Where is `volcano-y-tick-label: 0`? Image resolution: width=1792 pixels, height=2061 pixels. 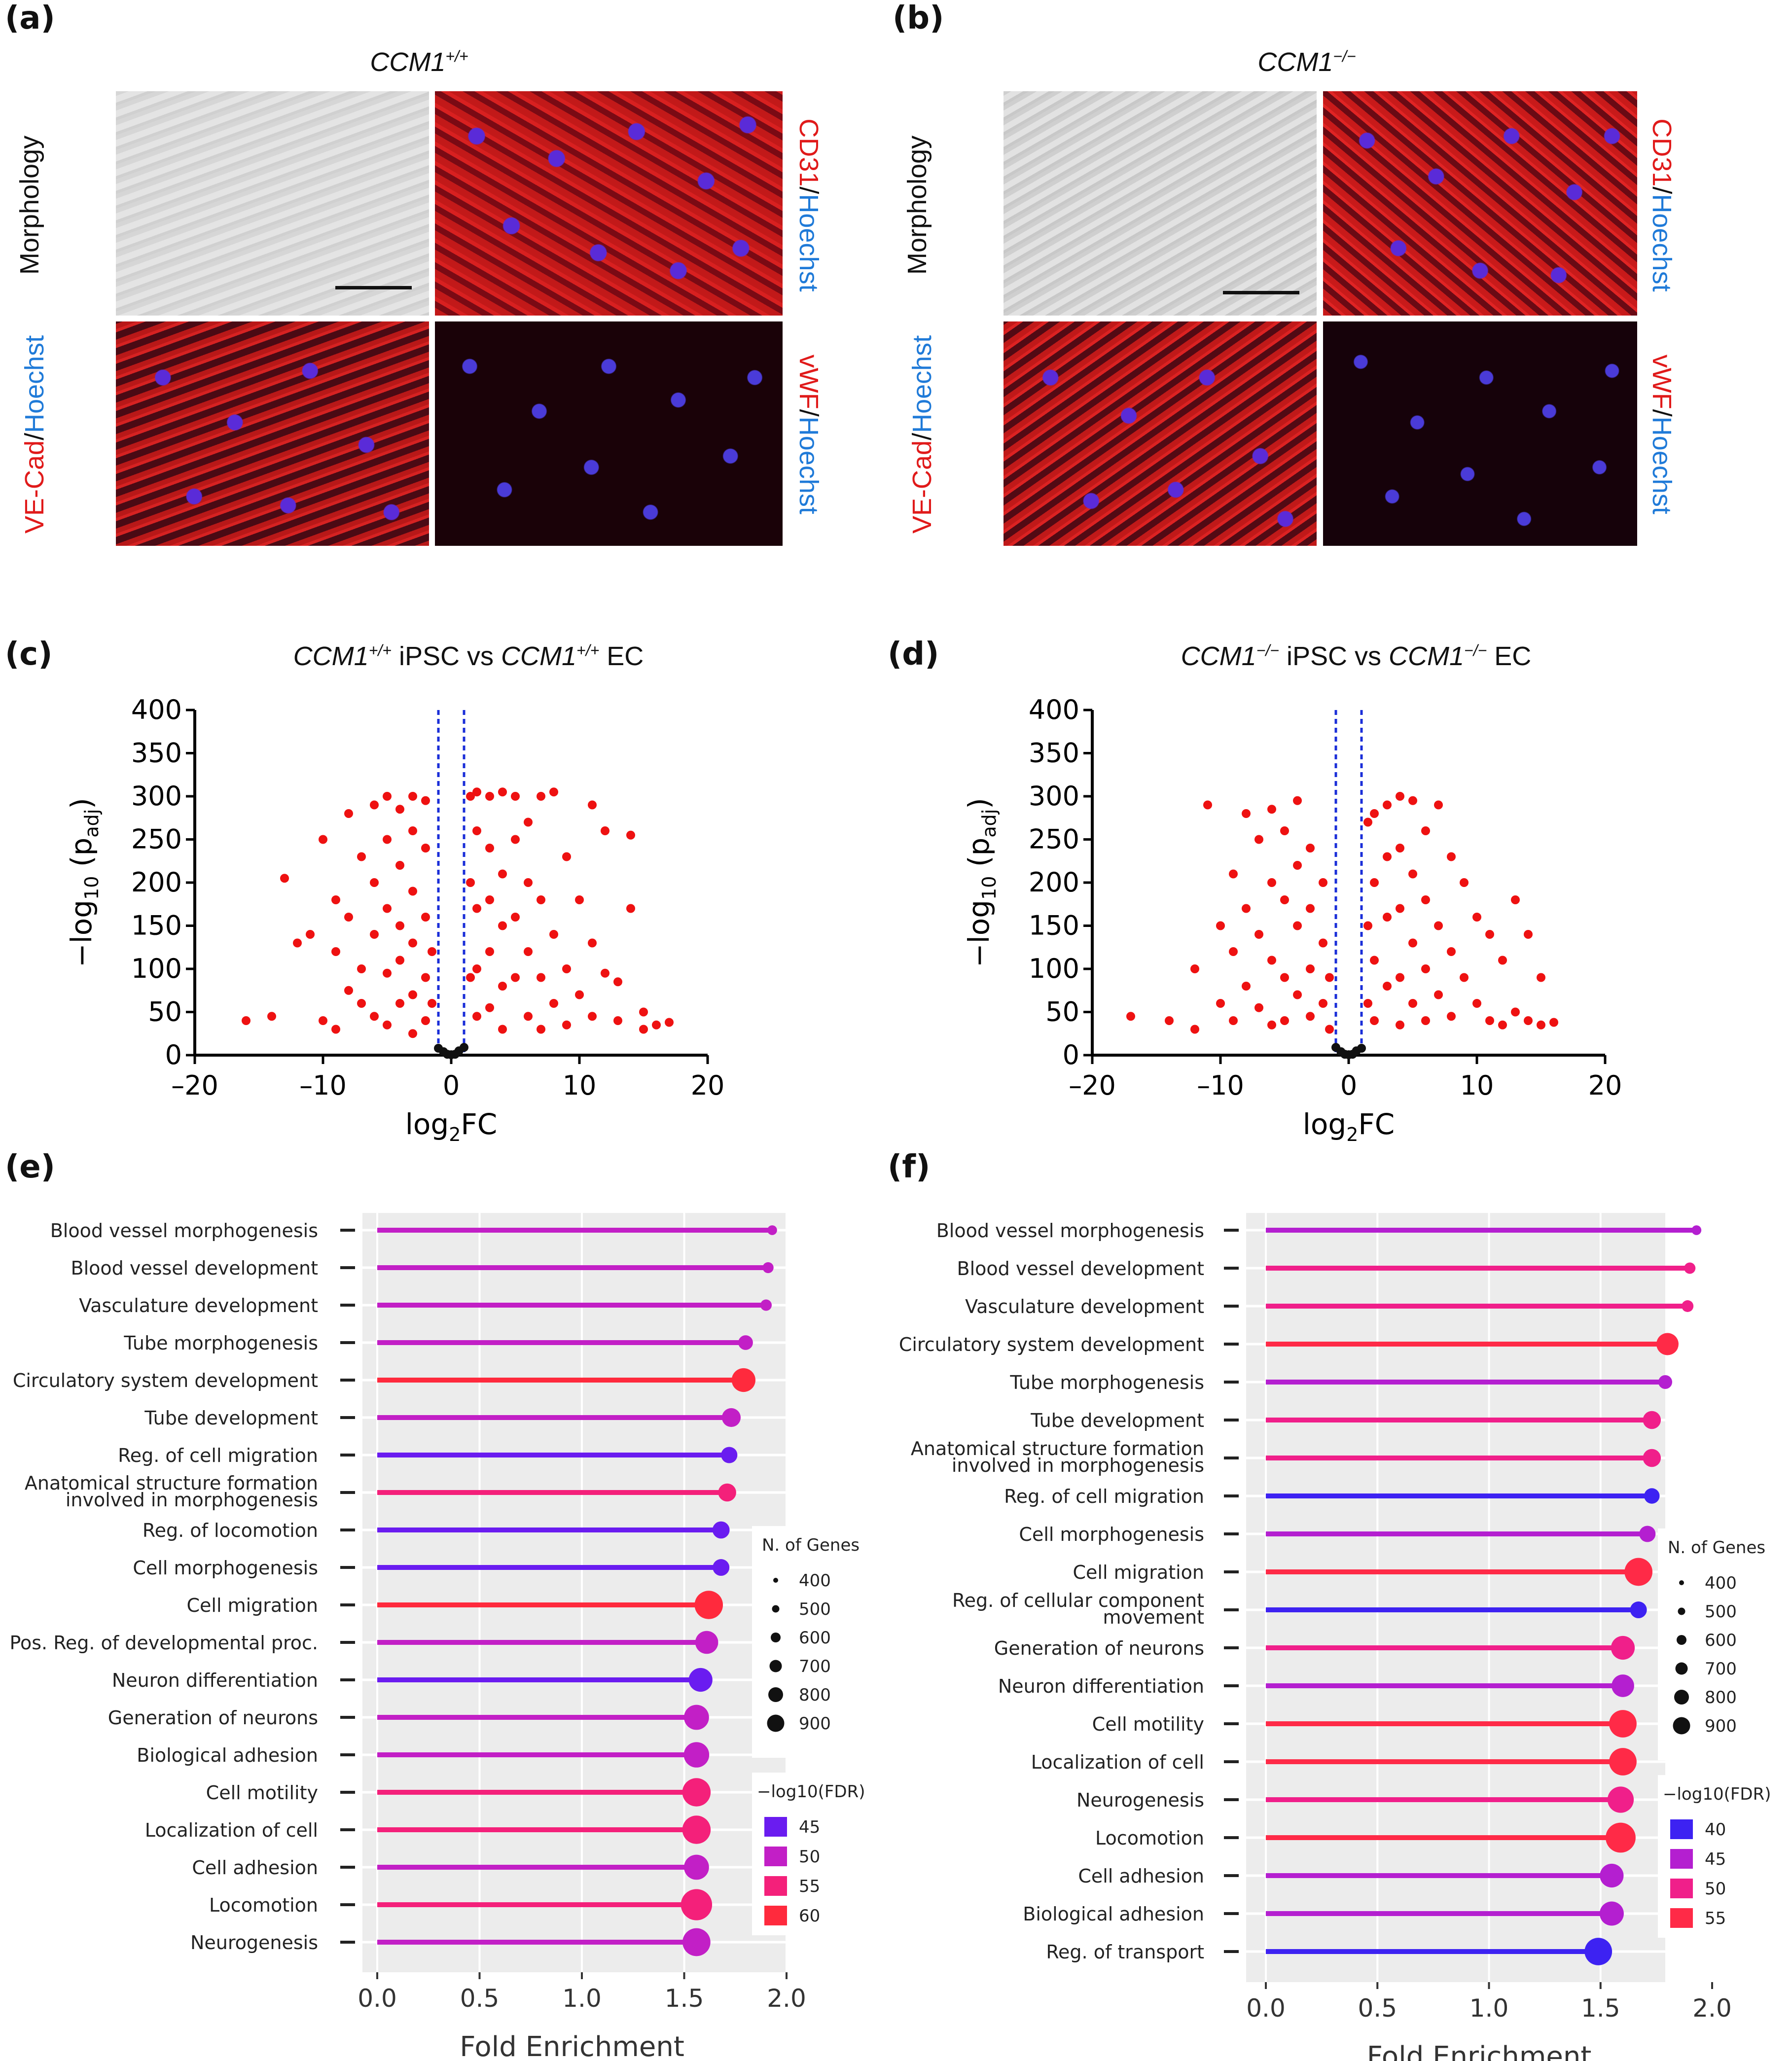
volcano-y-tick-label: 0 is located at coordinates (1071, 1055).